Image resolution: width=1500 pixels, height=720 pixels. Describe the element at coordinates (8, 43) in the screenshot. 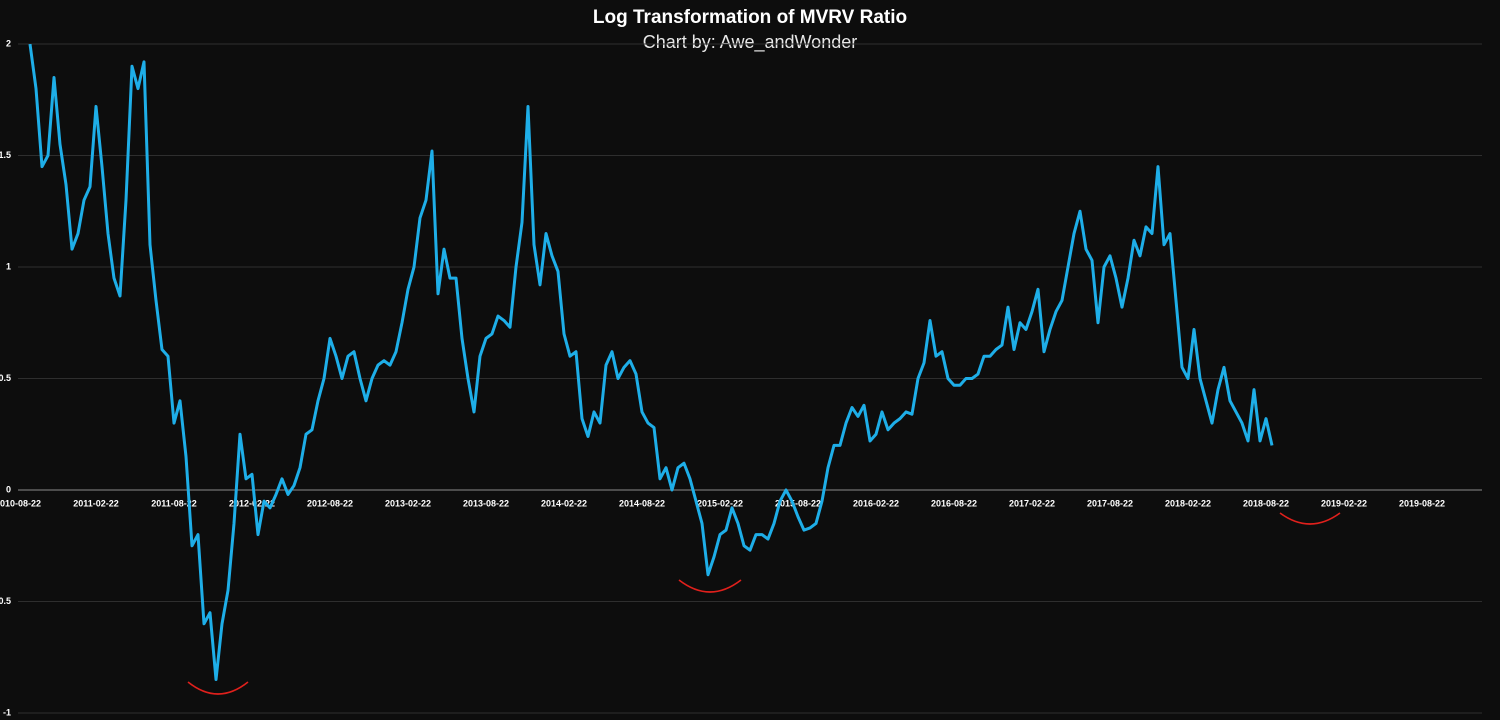

I see `y-tick-label: 2` at that location.